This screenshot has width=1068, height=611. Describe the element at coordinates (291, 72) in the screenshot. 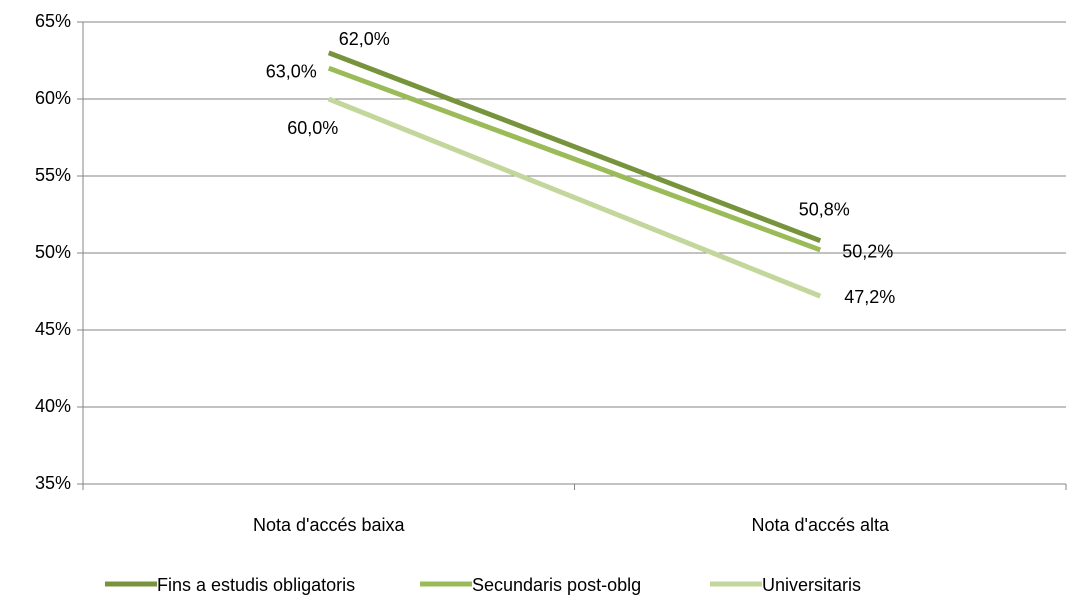

I see `data-label: 63,0%` at that location.